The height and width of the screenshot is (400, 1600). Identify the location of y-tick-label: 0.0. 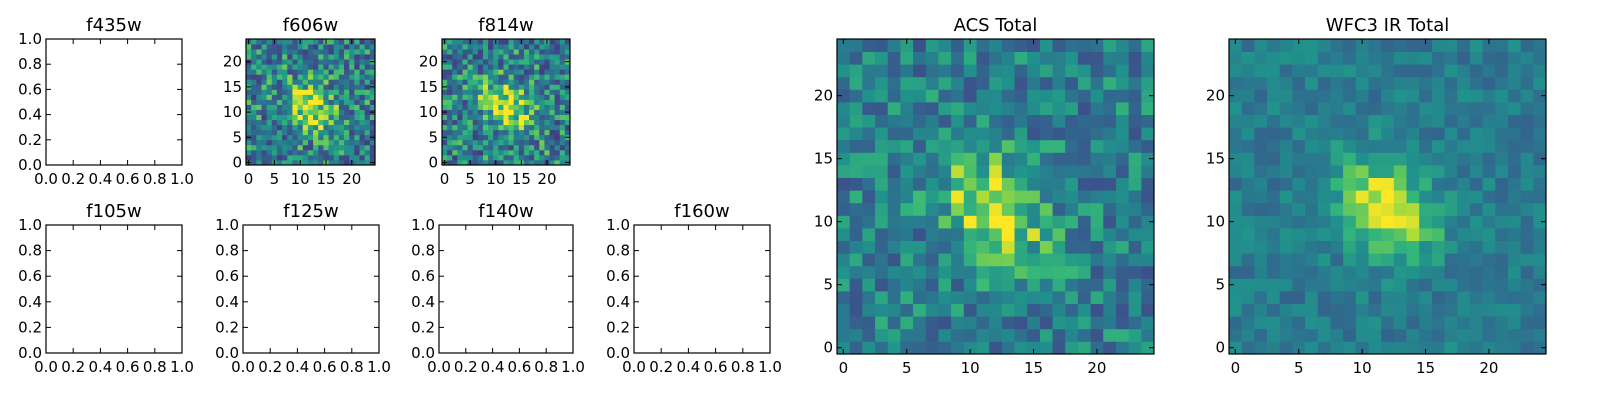
(30, 353).